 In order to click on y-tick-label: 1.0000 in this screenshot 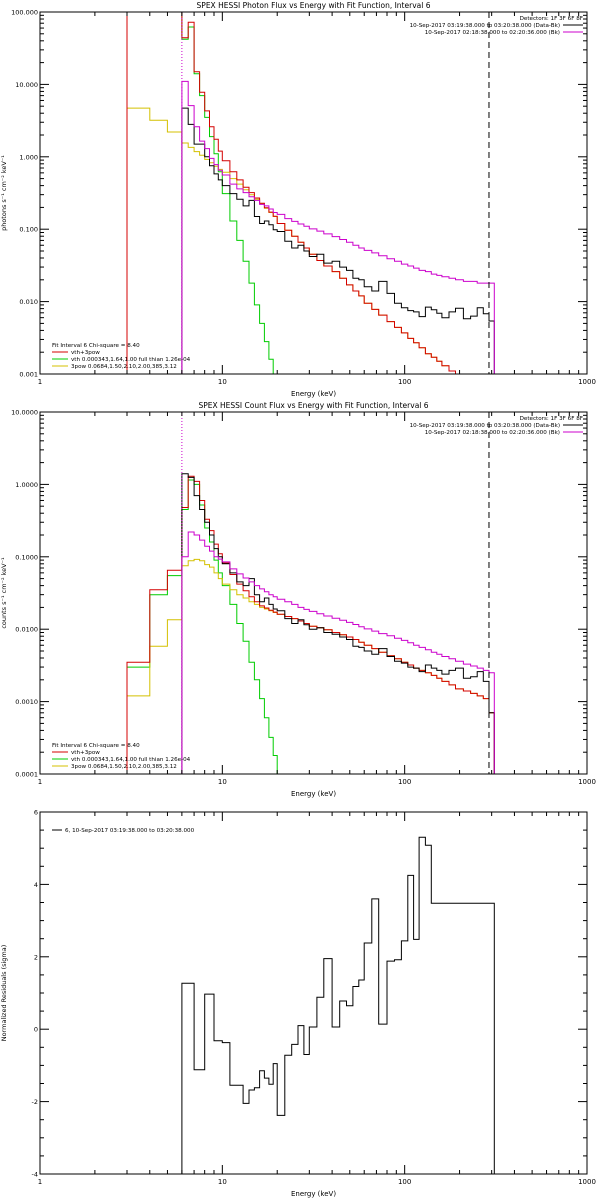, I will do `click(26, 485)`.